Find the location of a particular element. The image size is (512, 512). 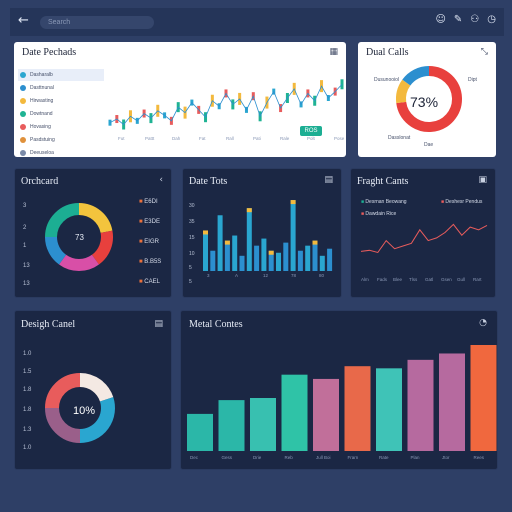

expand-icon: ⤡ is located at coordinates (484, 52).